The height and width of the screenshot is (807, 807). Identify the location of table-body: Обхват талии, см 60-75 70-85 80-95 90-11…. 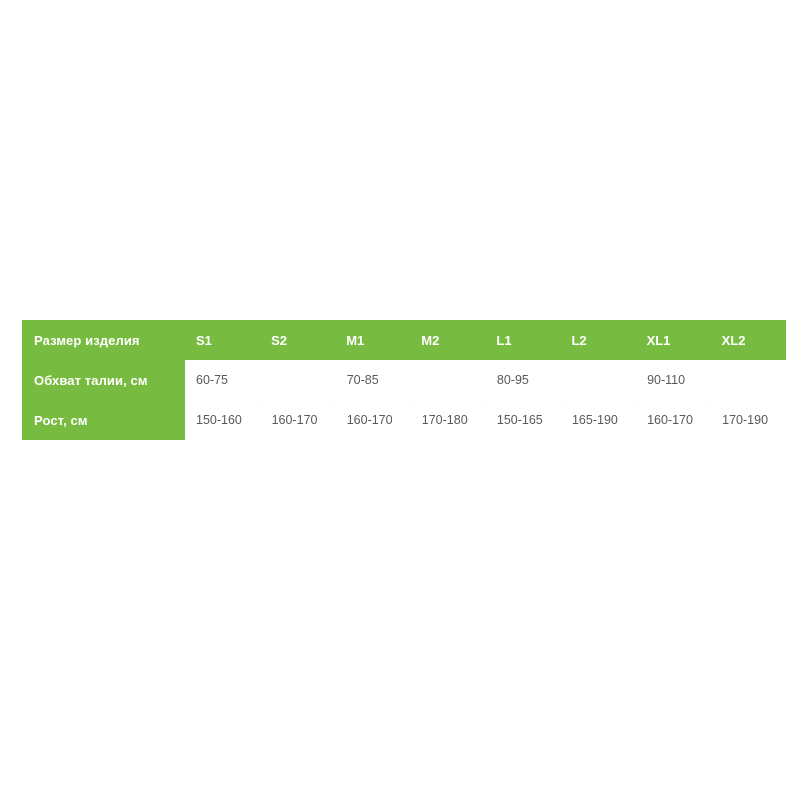
(404, 400).